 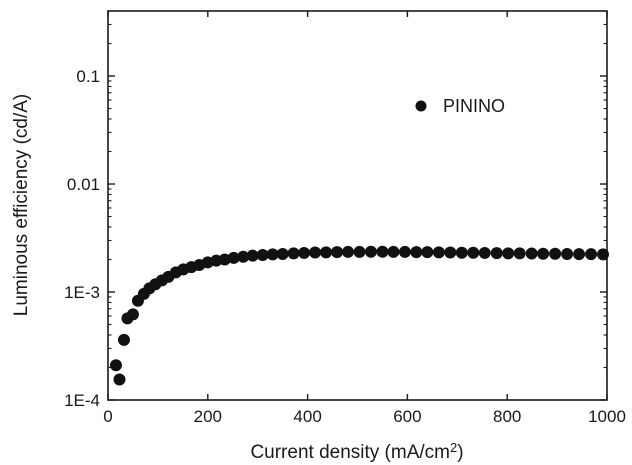 What do you see at coordinates (407, 416) in the screenshot?
I see `x-tick-label: 600` at bounding box center [407, 416].